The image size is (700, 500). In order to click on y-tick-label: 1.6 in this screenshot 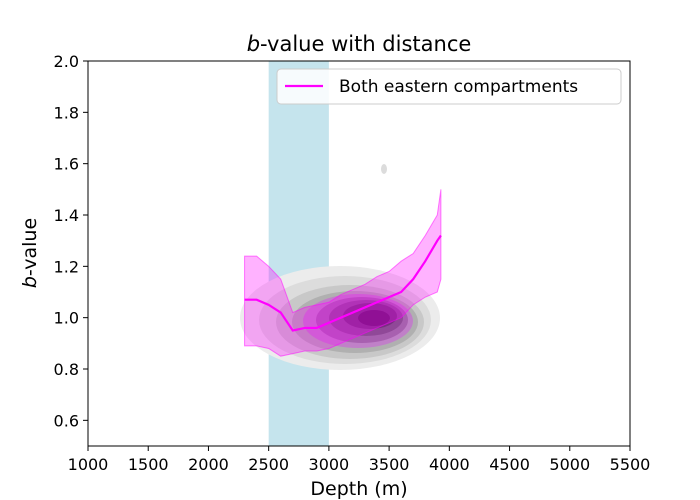, I will do `click(66, 164)`.